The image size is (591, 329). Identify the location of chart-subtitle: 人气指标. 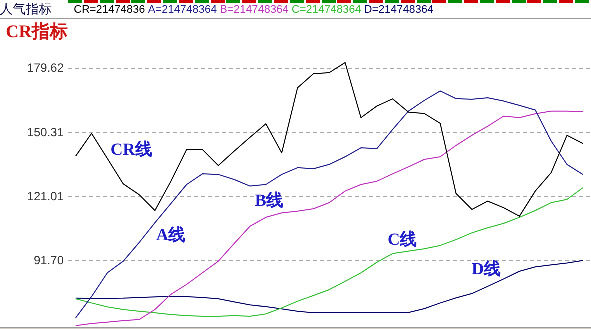
(26, 9).